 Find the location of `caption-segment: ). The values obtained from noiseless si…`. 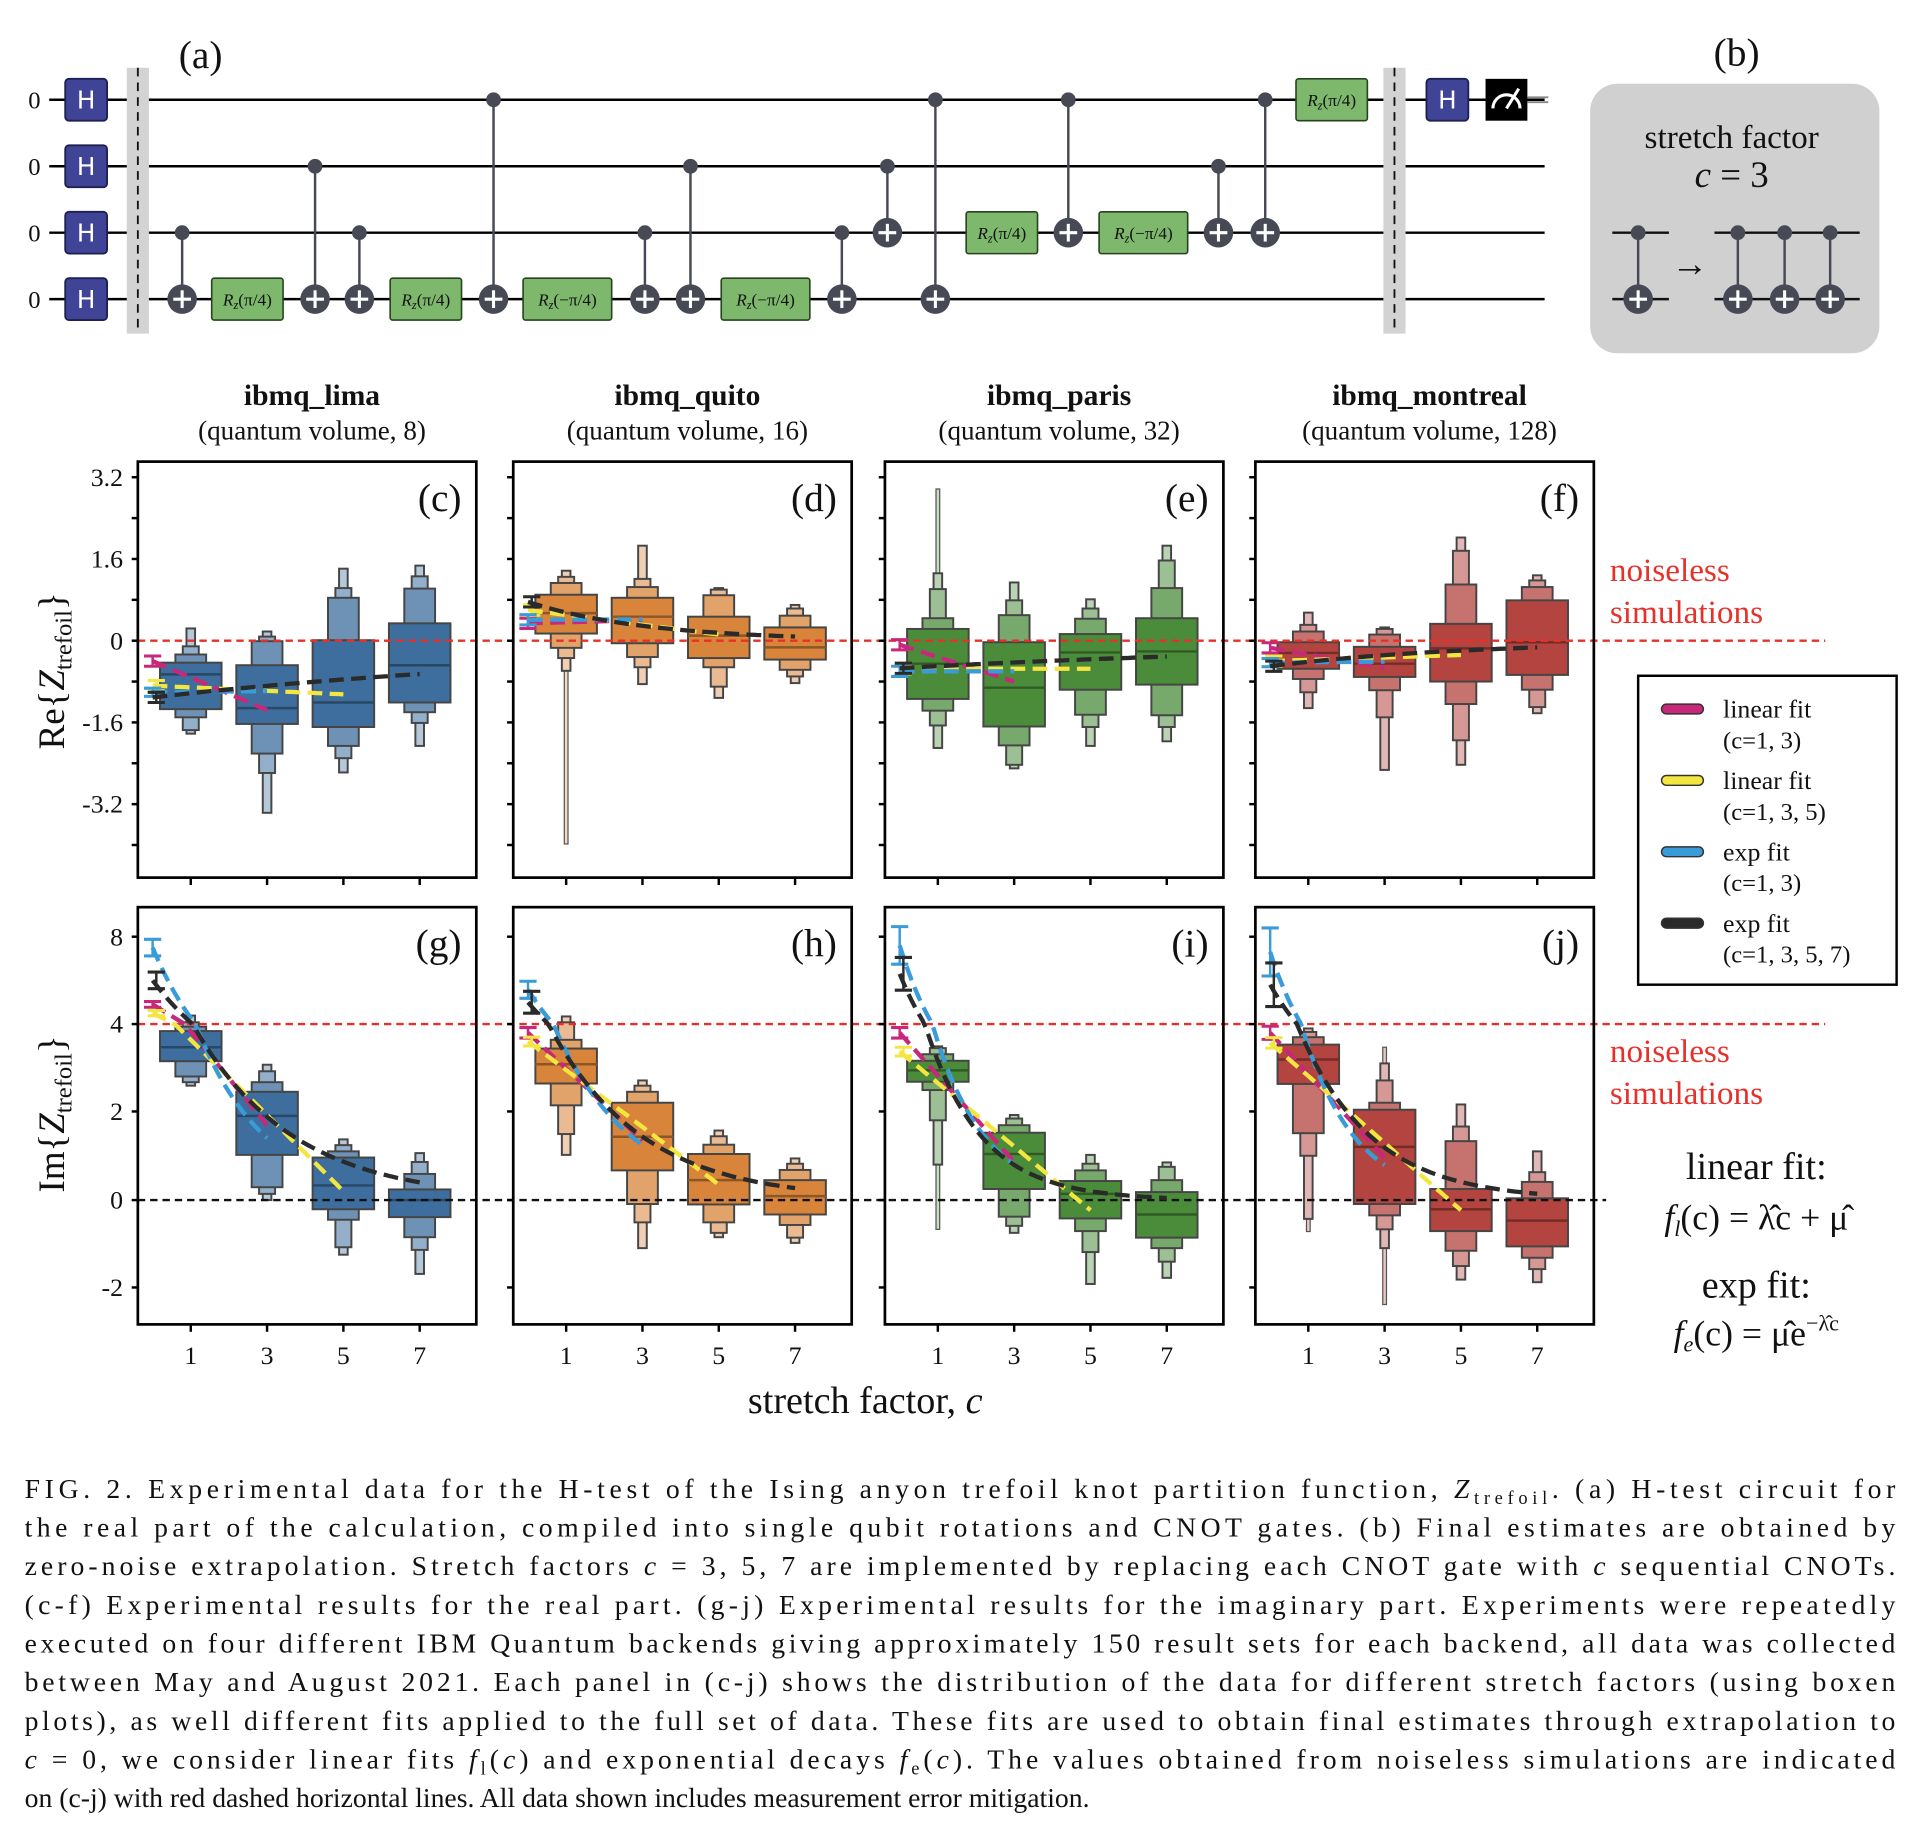

caption-segment: ). The values obtained from noiseless si… is located at coordinates (1424, 1758).